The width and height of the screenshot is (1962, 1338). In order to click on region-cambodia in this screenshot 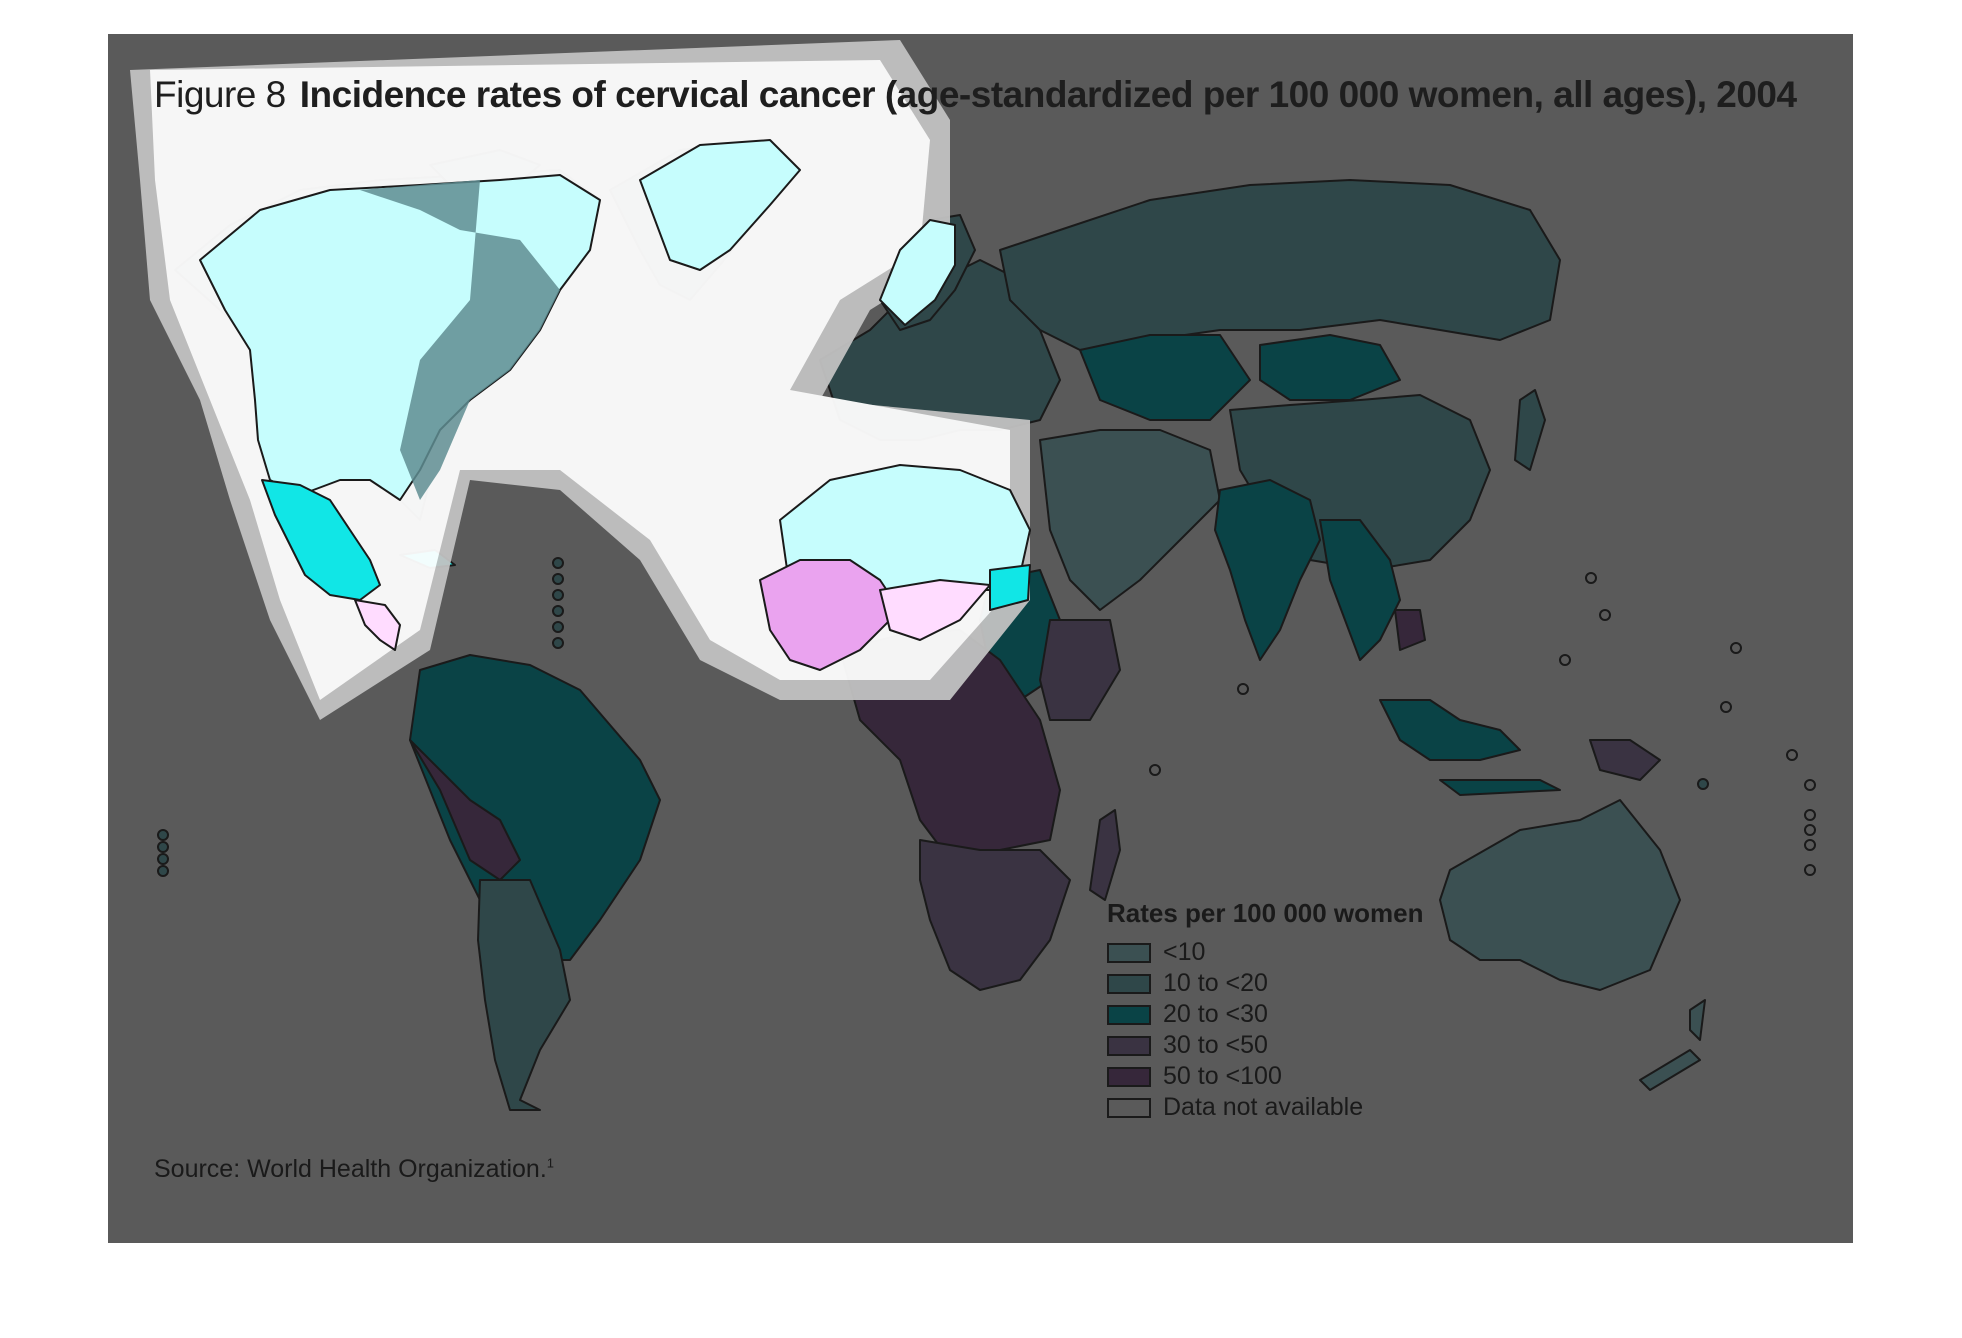, I will do `click(1410, 630)`.